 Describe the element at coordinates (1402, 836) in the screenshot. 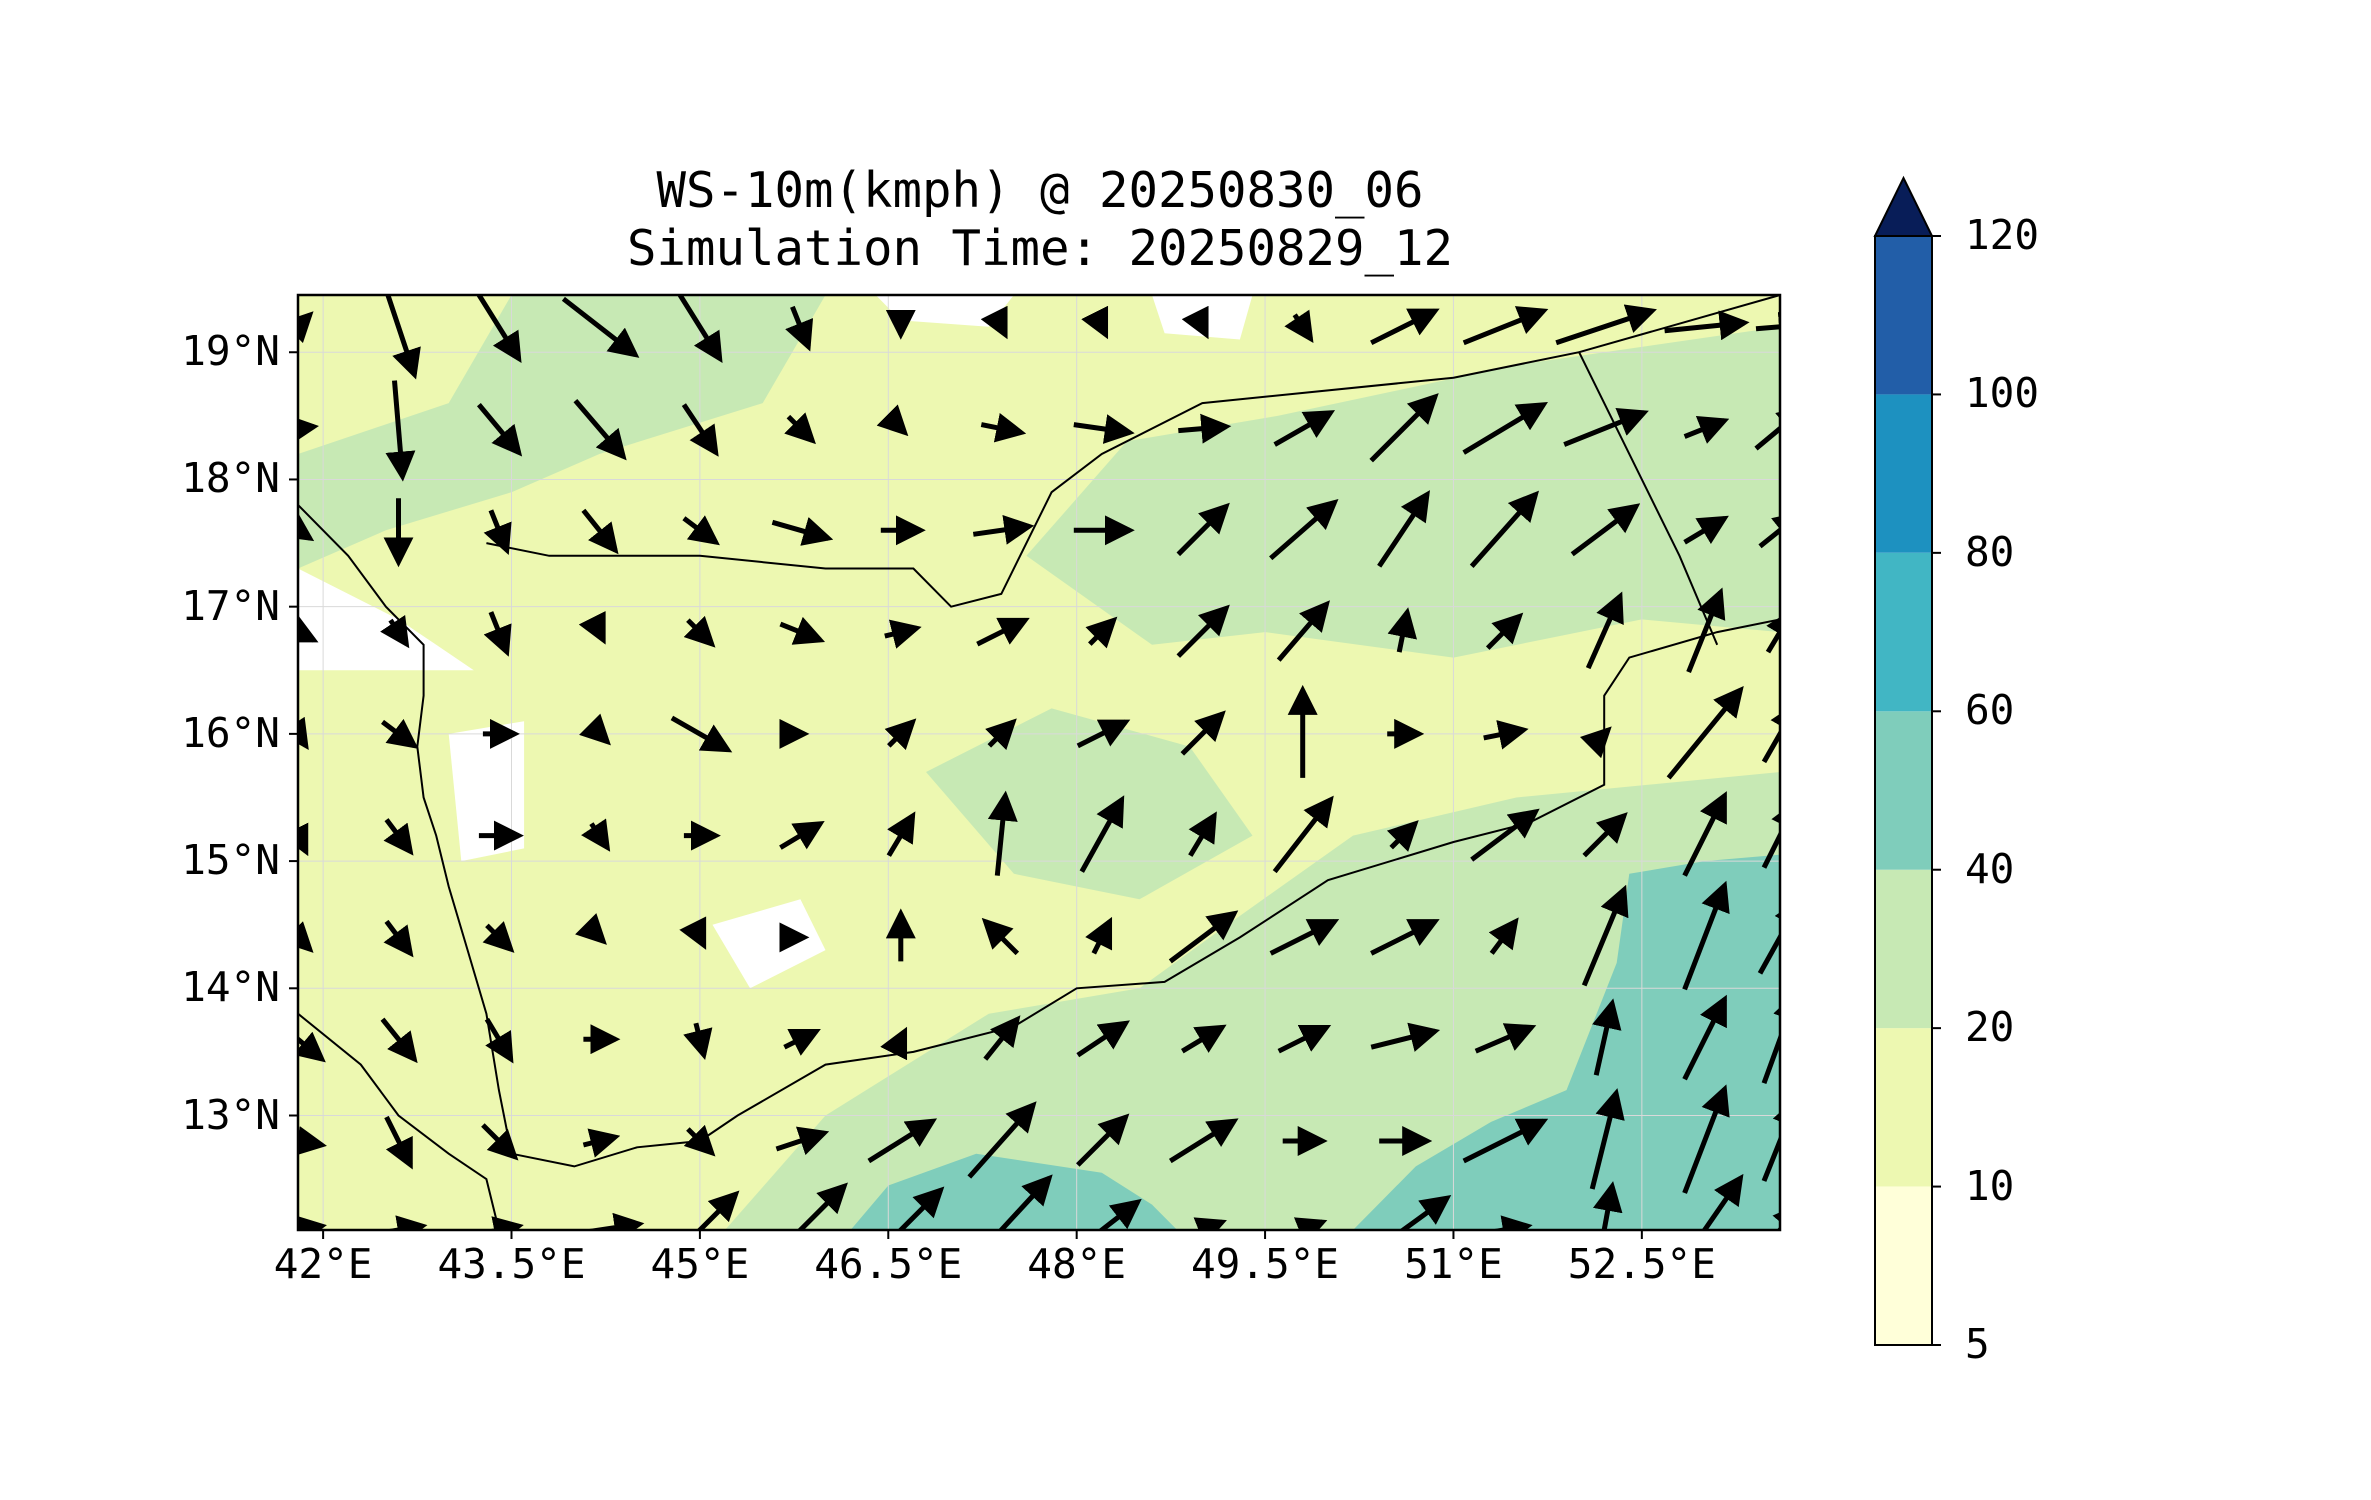

I see `wind-arrow-r5-c11` at that location.